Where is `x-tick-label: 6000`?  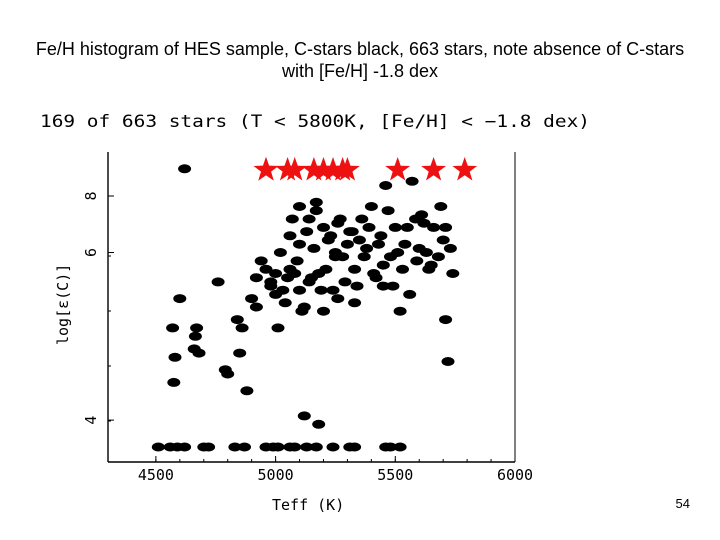
x-tick-label: 6000 is located at coordinates (515, 475).